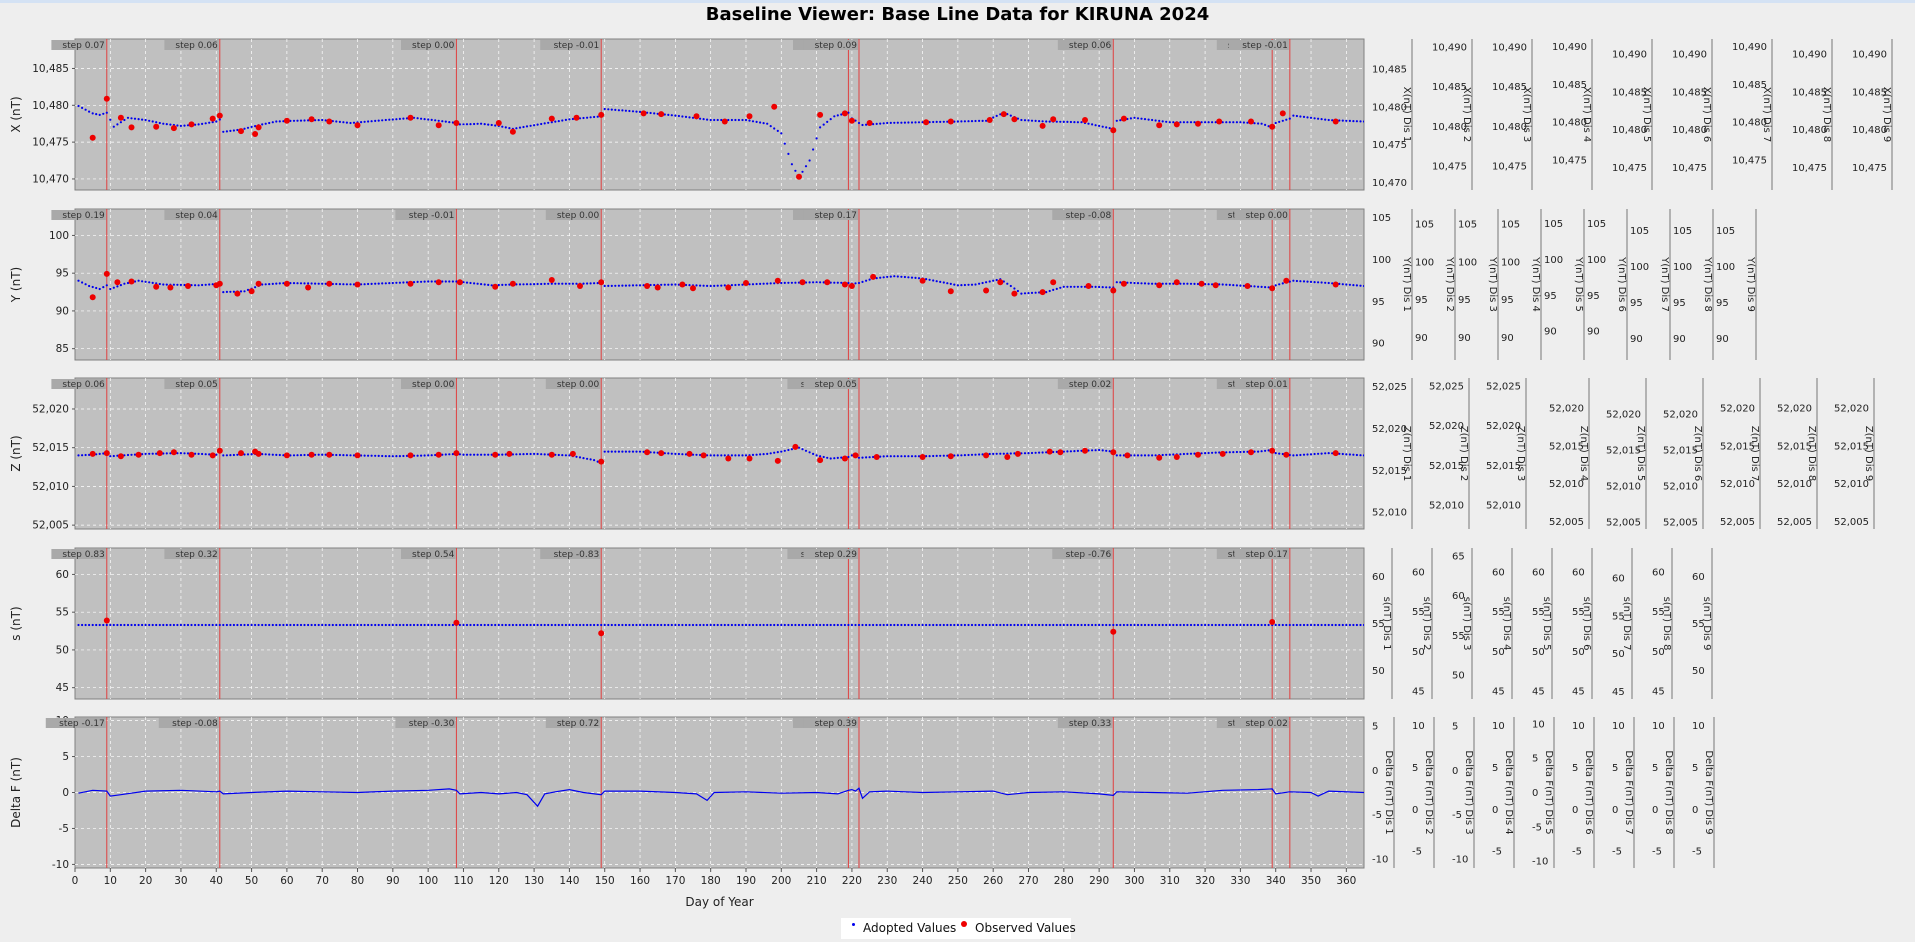 The height and width of the screenshot is (942, 1915). I want to click on y-side-tick-label: 90, so click(1593, 332).